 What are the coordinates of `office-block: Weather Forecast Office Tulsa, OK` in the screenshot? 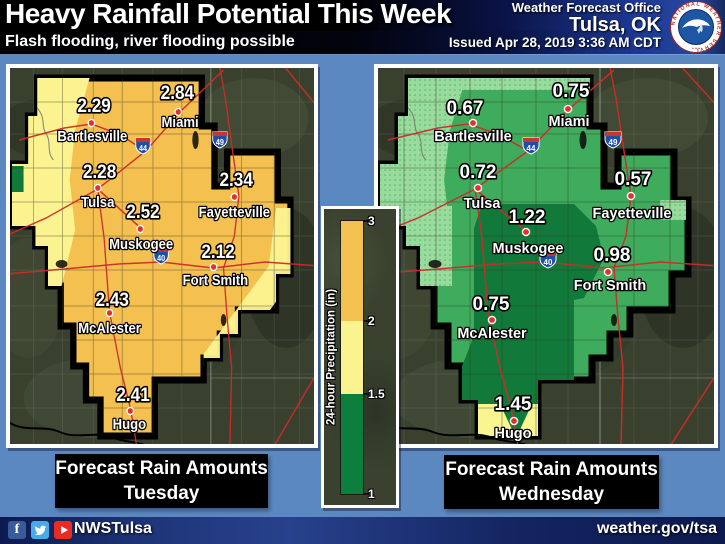 It's located at (586, 18).